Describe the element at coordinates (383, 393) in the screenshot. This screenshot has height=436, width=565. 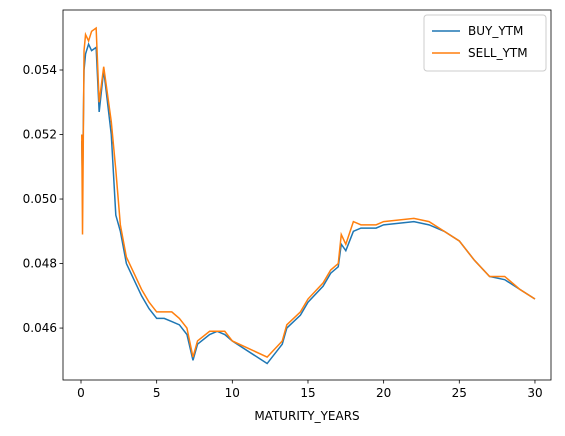
I see `x-tick-label: 20` at that location.